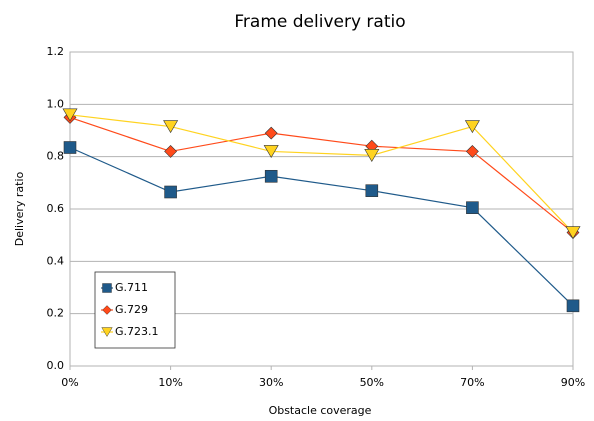  What do you see at coordinates (319, 22) in the screenshot?
I see `chart-title: Frame delivery ratio` at bounding box center [319, 22].